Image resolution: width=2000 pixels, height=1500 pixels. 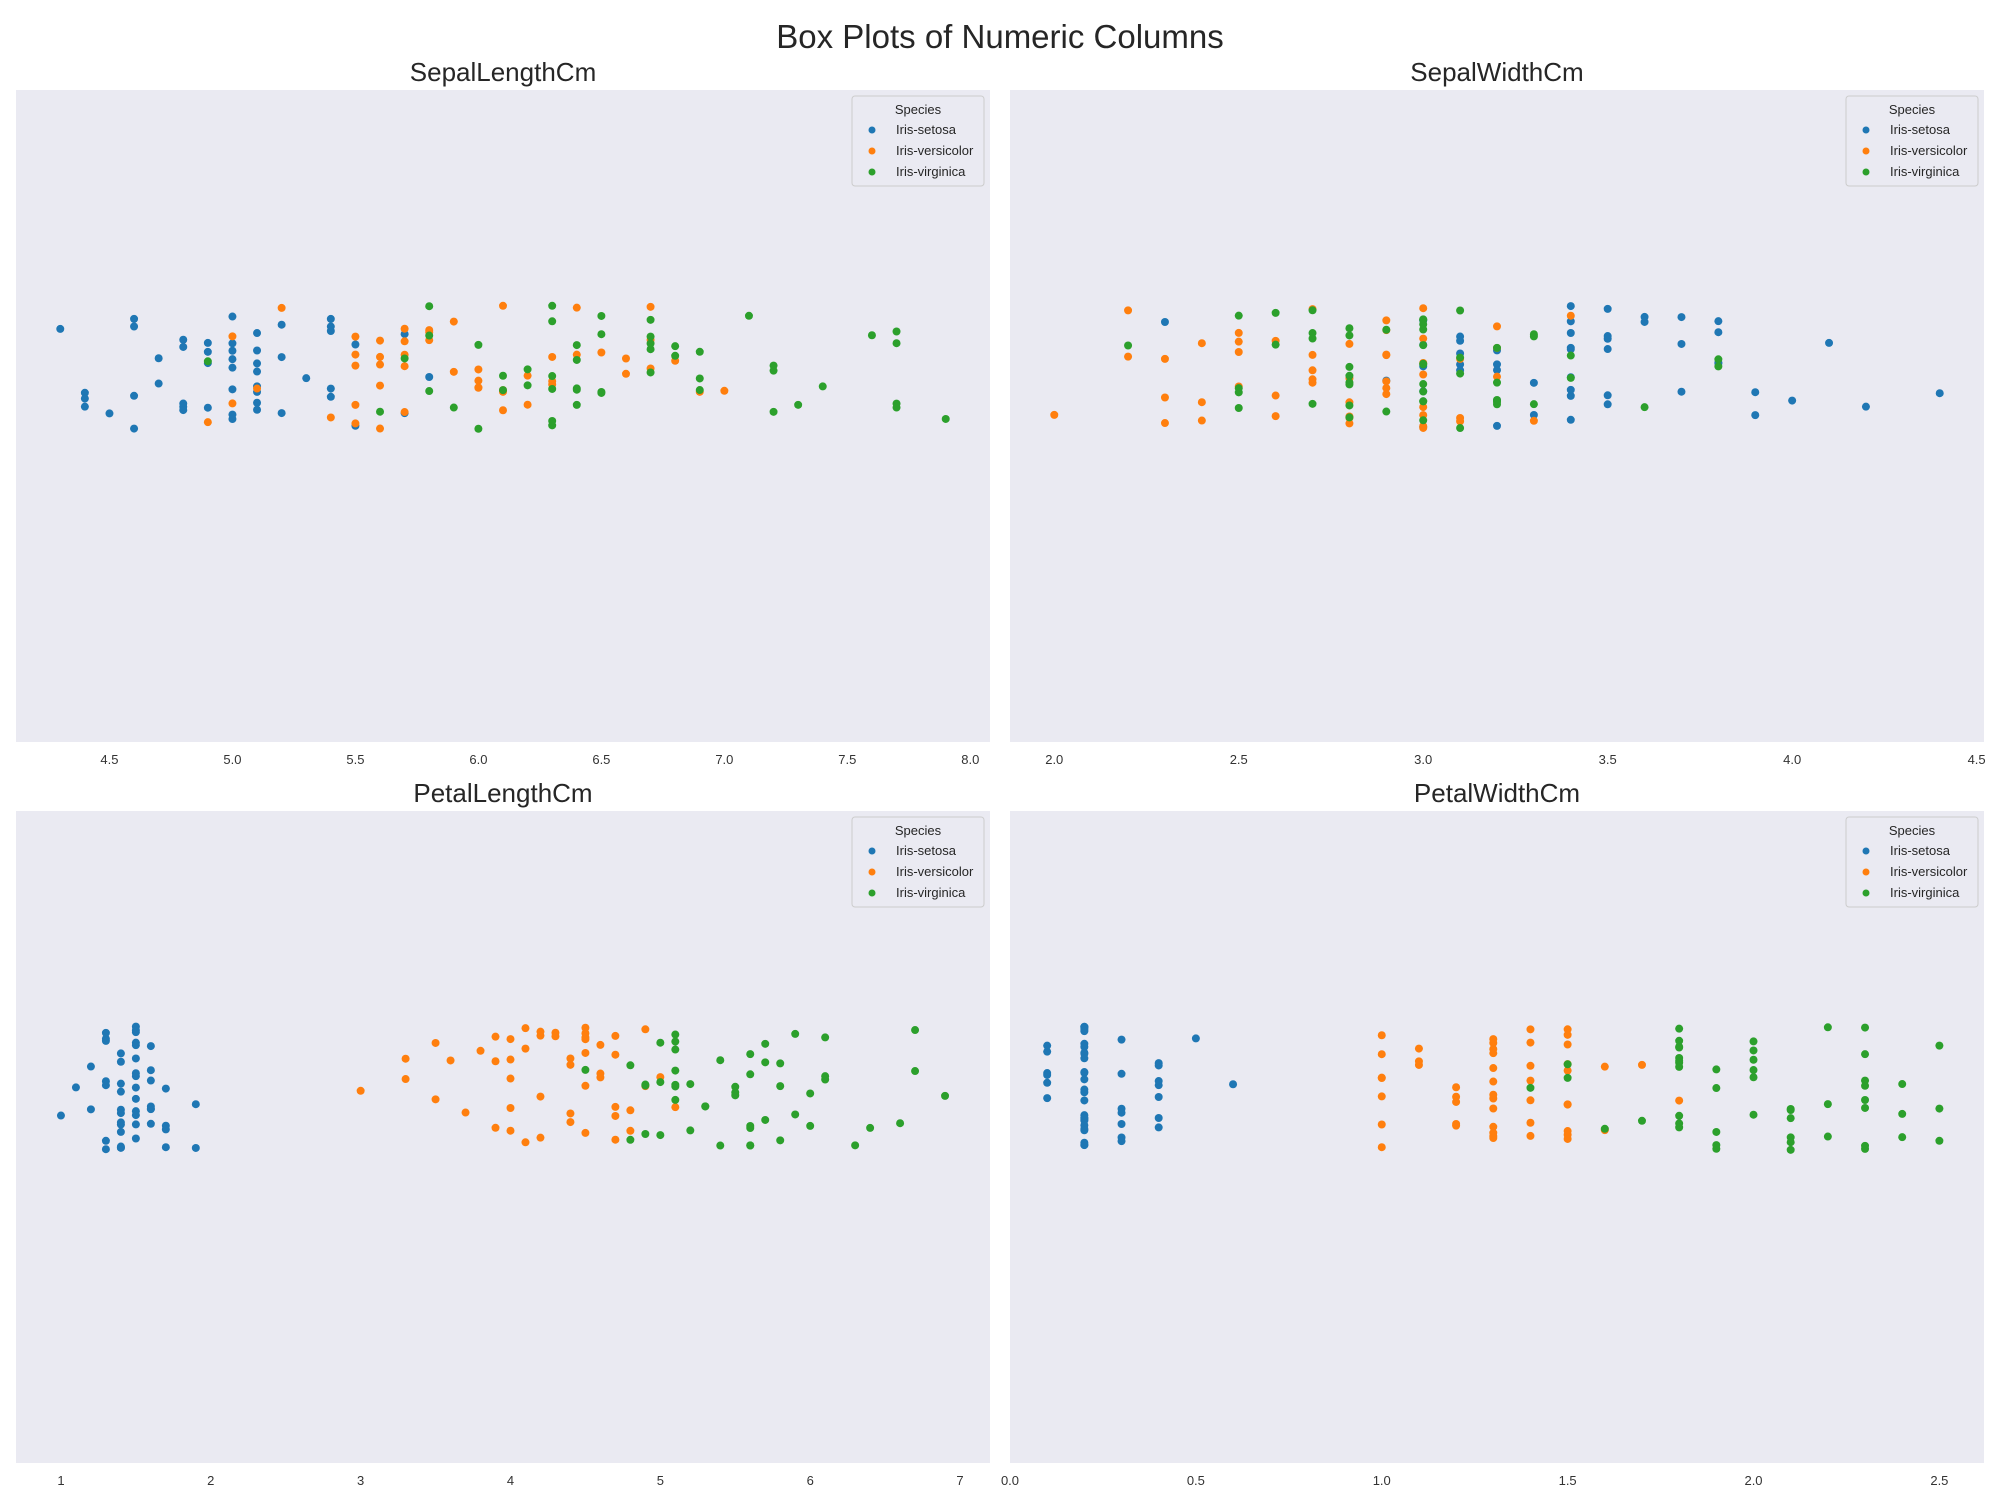 What do you see at coordinates (1939, 1480) in the screenshot?
I see `x-tick-label: 2.5` at bounding box center [1939, 1480].